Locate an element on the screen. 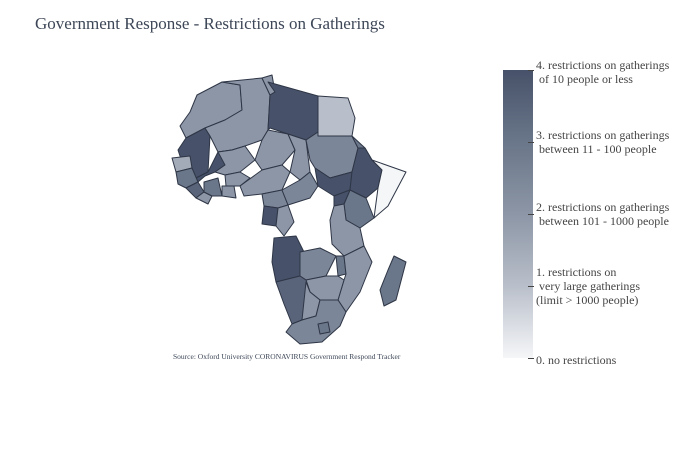 This screenshot has width=700, height=450. colorbar-tick-label-line: very large gatherings is located at coordinates (588, 286).